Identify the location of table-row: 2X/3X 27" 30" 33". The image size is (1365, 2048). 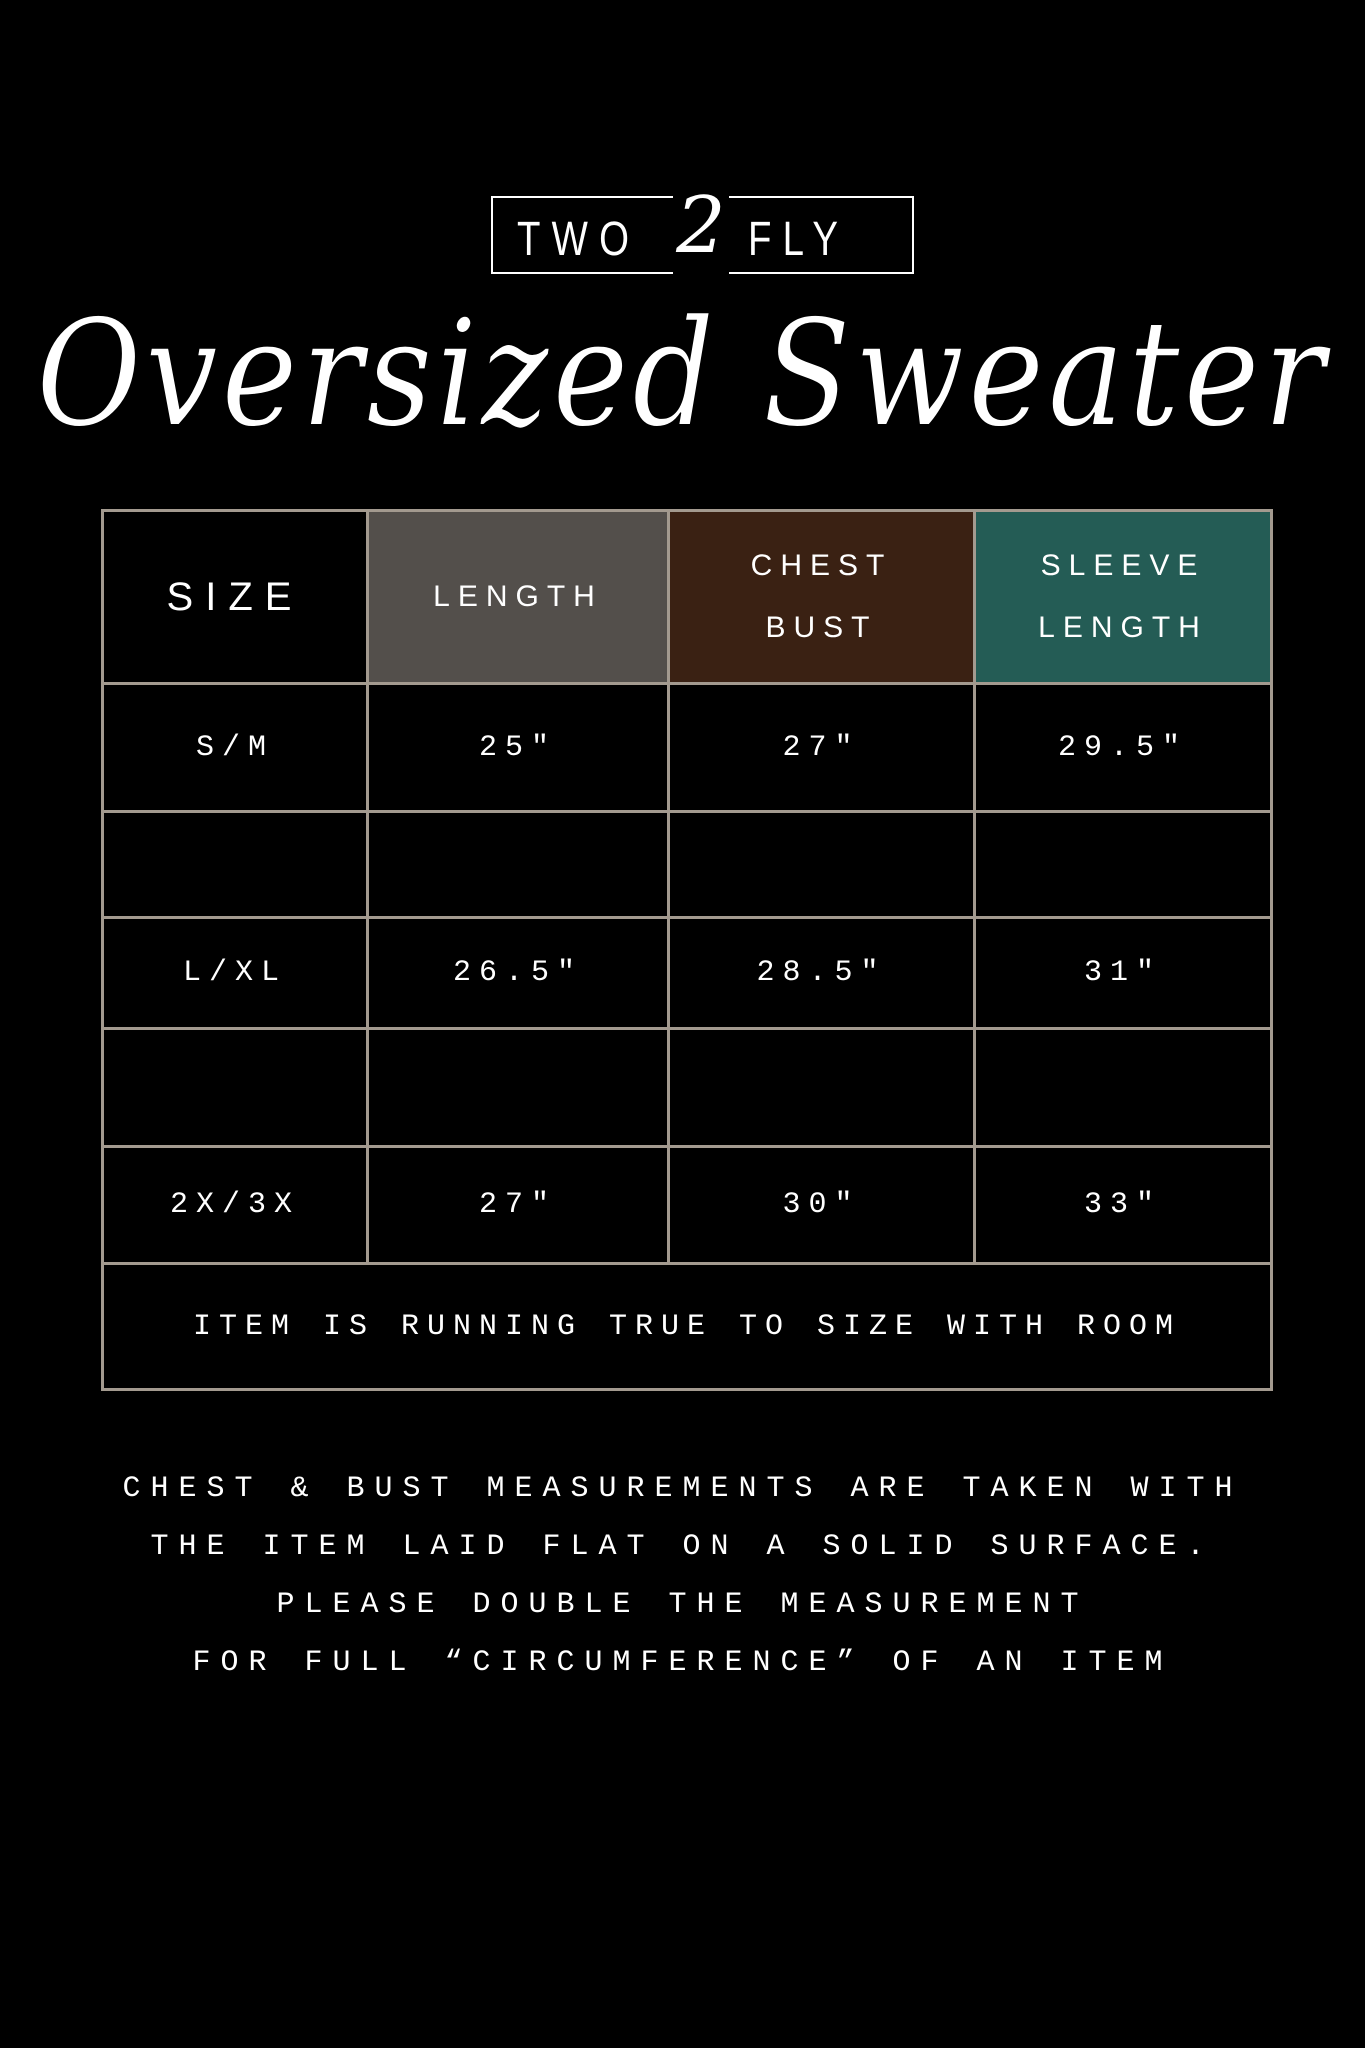
(687, 1205).